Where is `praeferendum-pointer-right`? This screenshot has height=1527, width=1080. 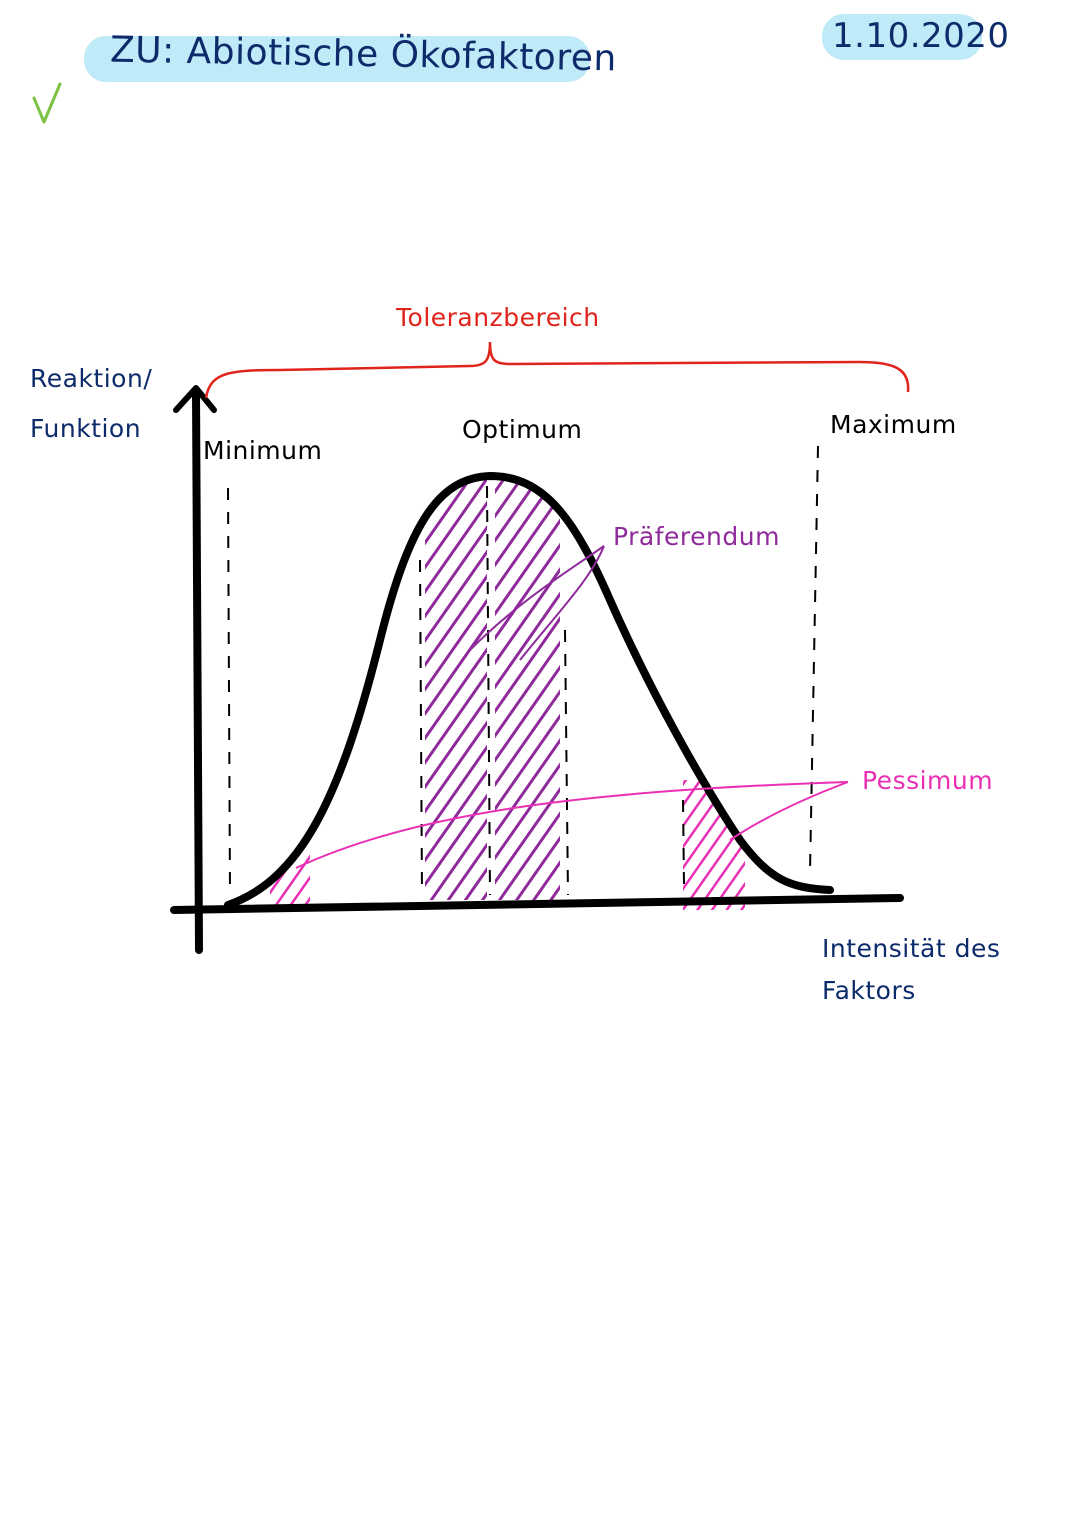
praeferendum-pointer-right is located at coordinates (562, 603).